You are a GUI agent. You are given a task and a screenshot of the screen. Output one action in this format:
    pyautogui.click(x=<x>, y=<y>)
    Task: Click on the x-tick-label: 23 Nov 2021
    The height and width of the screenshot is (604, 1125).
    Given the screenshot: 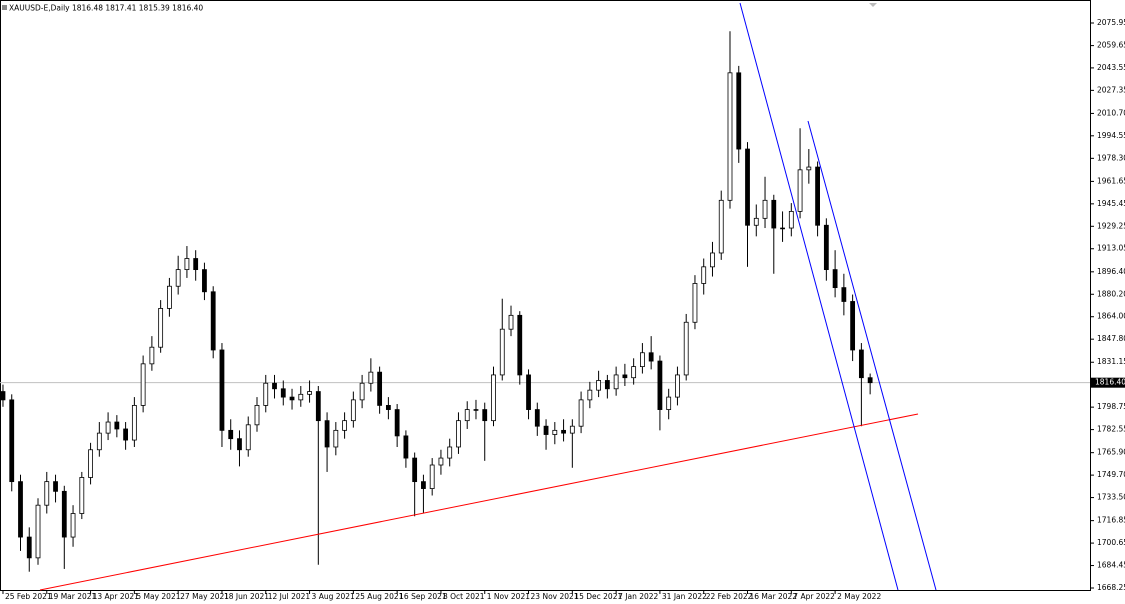 What is the action you would take?
    pyautogui.click(x=555, y=596)
    